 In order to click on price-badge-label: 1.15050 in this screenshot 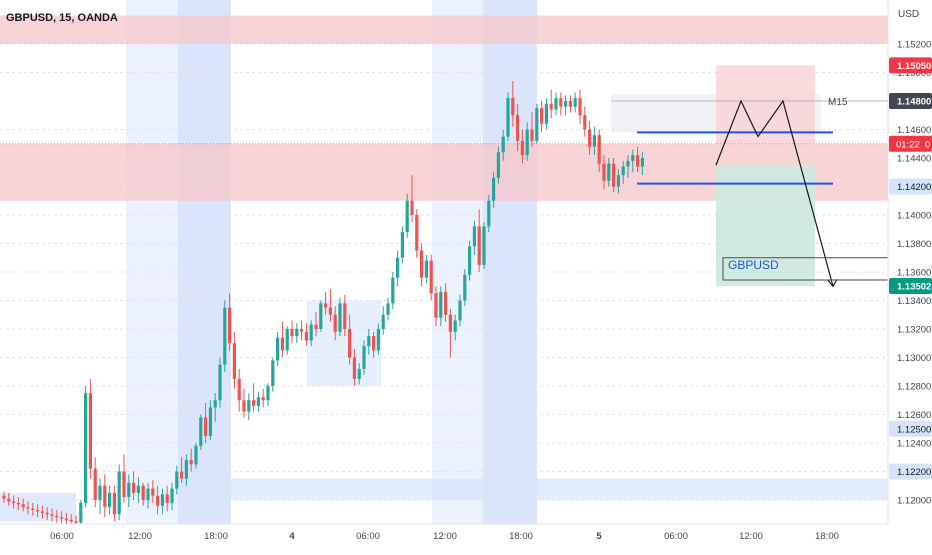, I will do `click(914, 66)`.